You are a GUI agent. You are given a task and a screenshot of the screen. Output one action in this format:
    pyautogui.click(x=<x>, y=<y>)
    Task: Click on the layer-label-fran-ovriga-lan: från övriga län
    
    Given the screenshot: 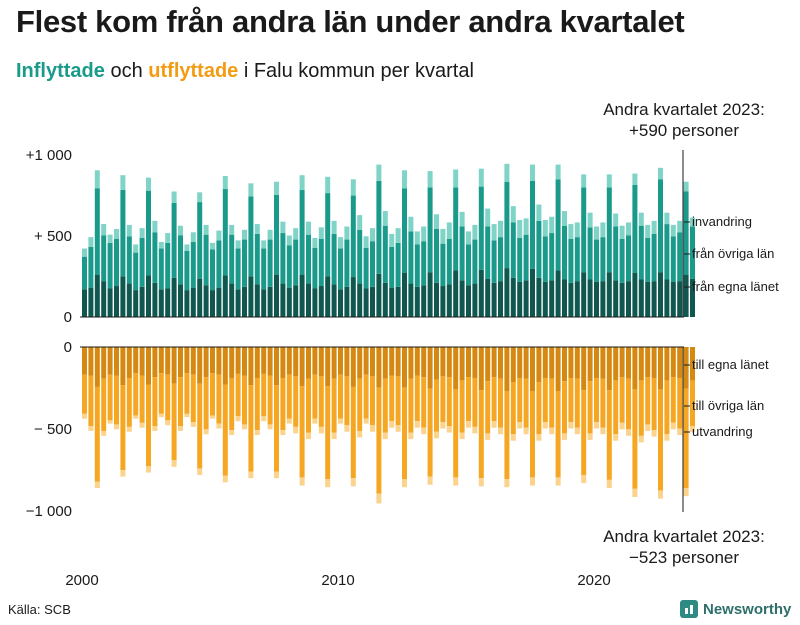 What is the action you would take?
    pyautogui.click(x=733, y=253)
    